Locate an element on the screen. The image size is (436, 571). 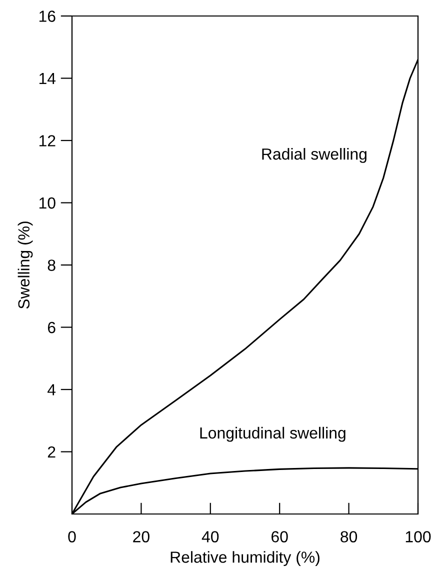
series-label: Radial swelling is located at coordinates (314, 155).